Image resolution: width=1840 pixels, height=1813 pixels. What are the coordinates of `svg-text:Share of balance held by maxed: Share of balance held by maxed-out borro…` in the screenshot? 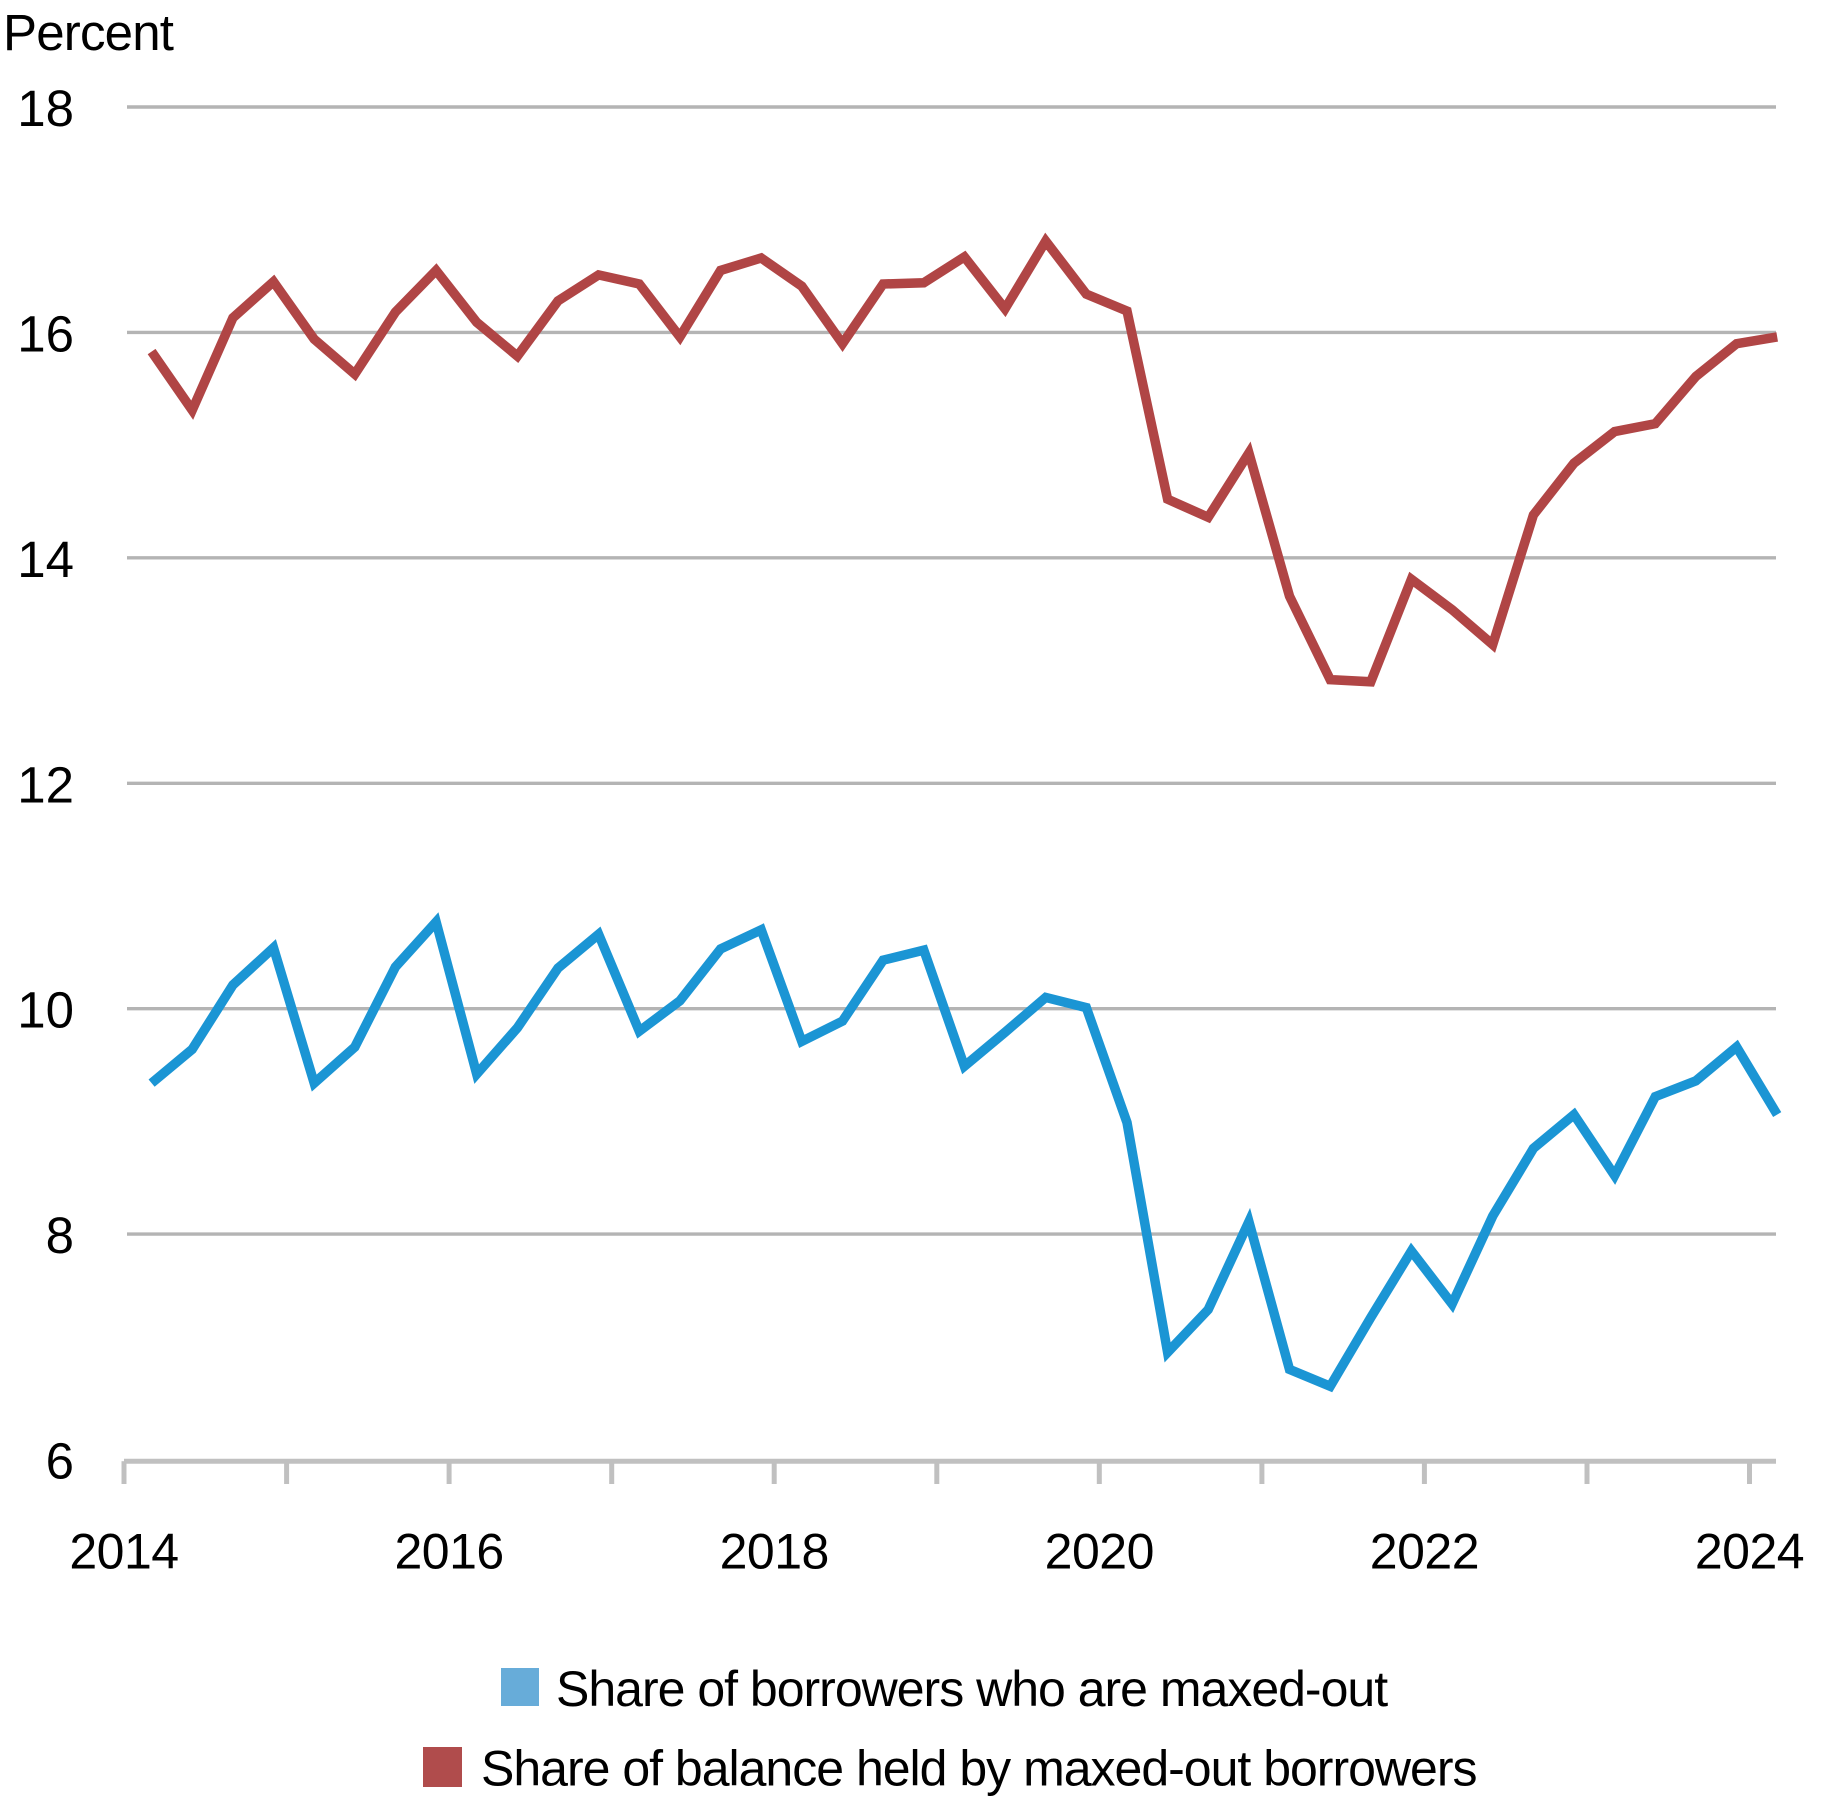 It's located at (978, 1769).